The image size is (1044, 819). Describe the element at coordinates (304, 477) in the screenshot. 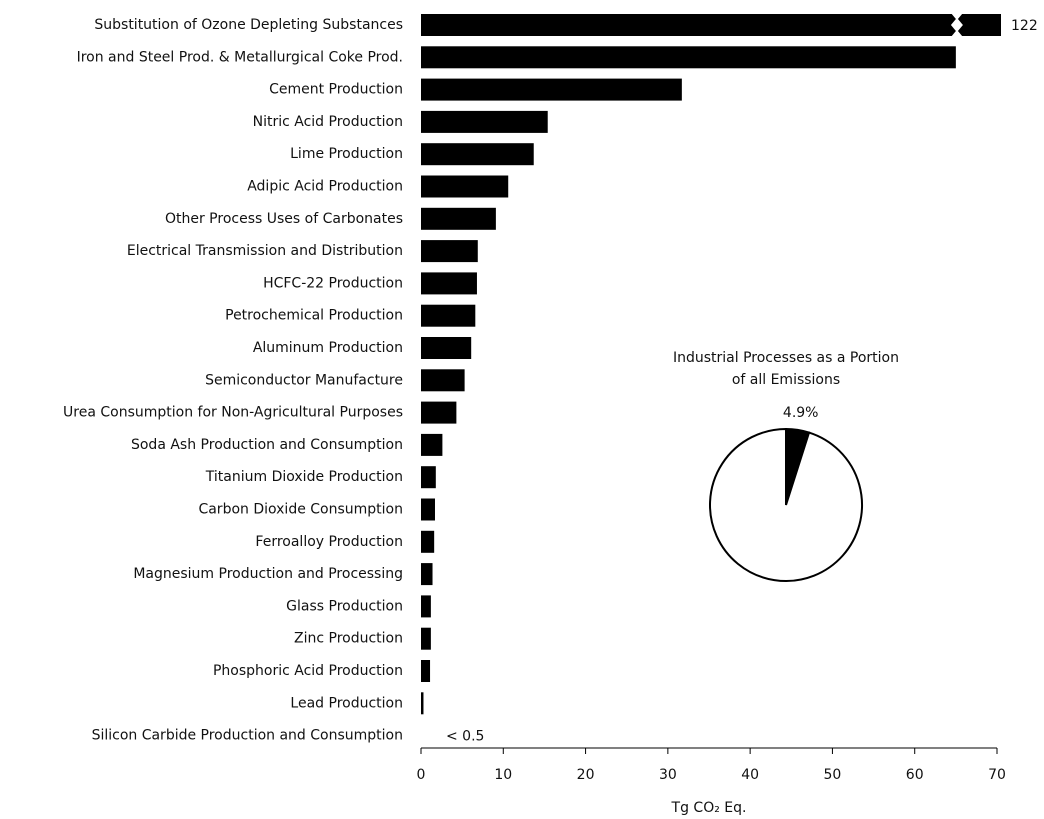

I see `category-label: Titanium Dioxide Production` at that location.